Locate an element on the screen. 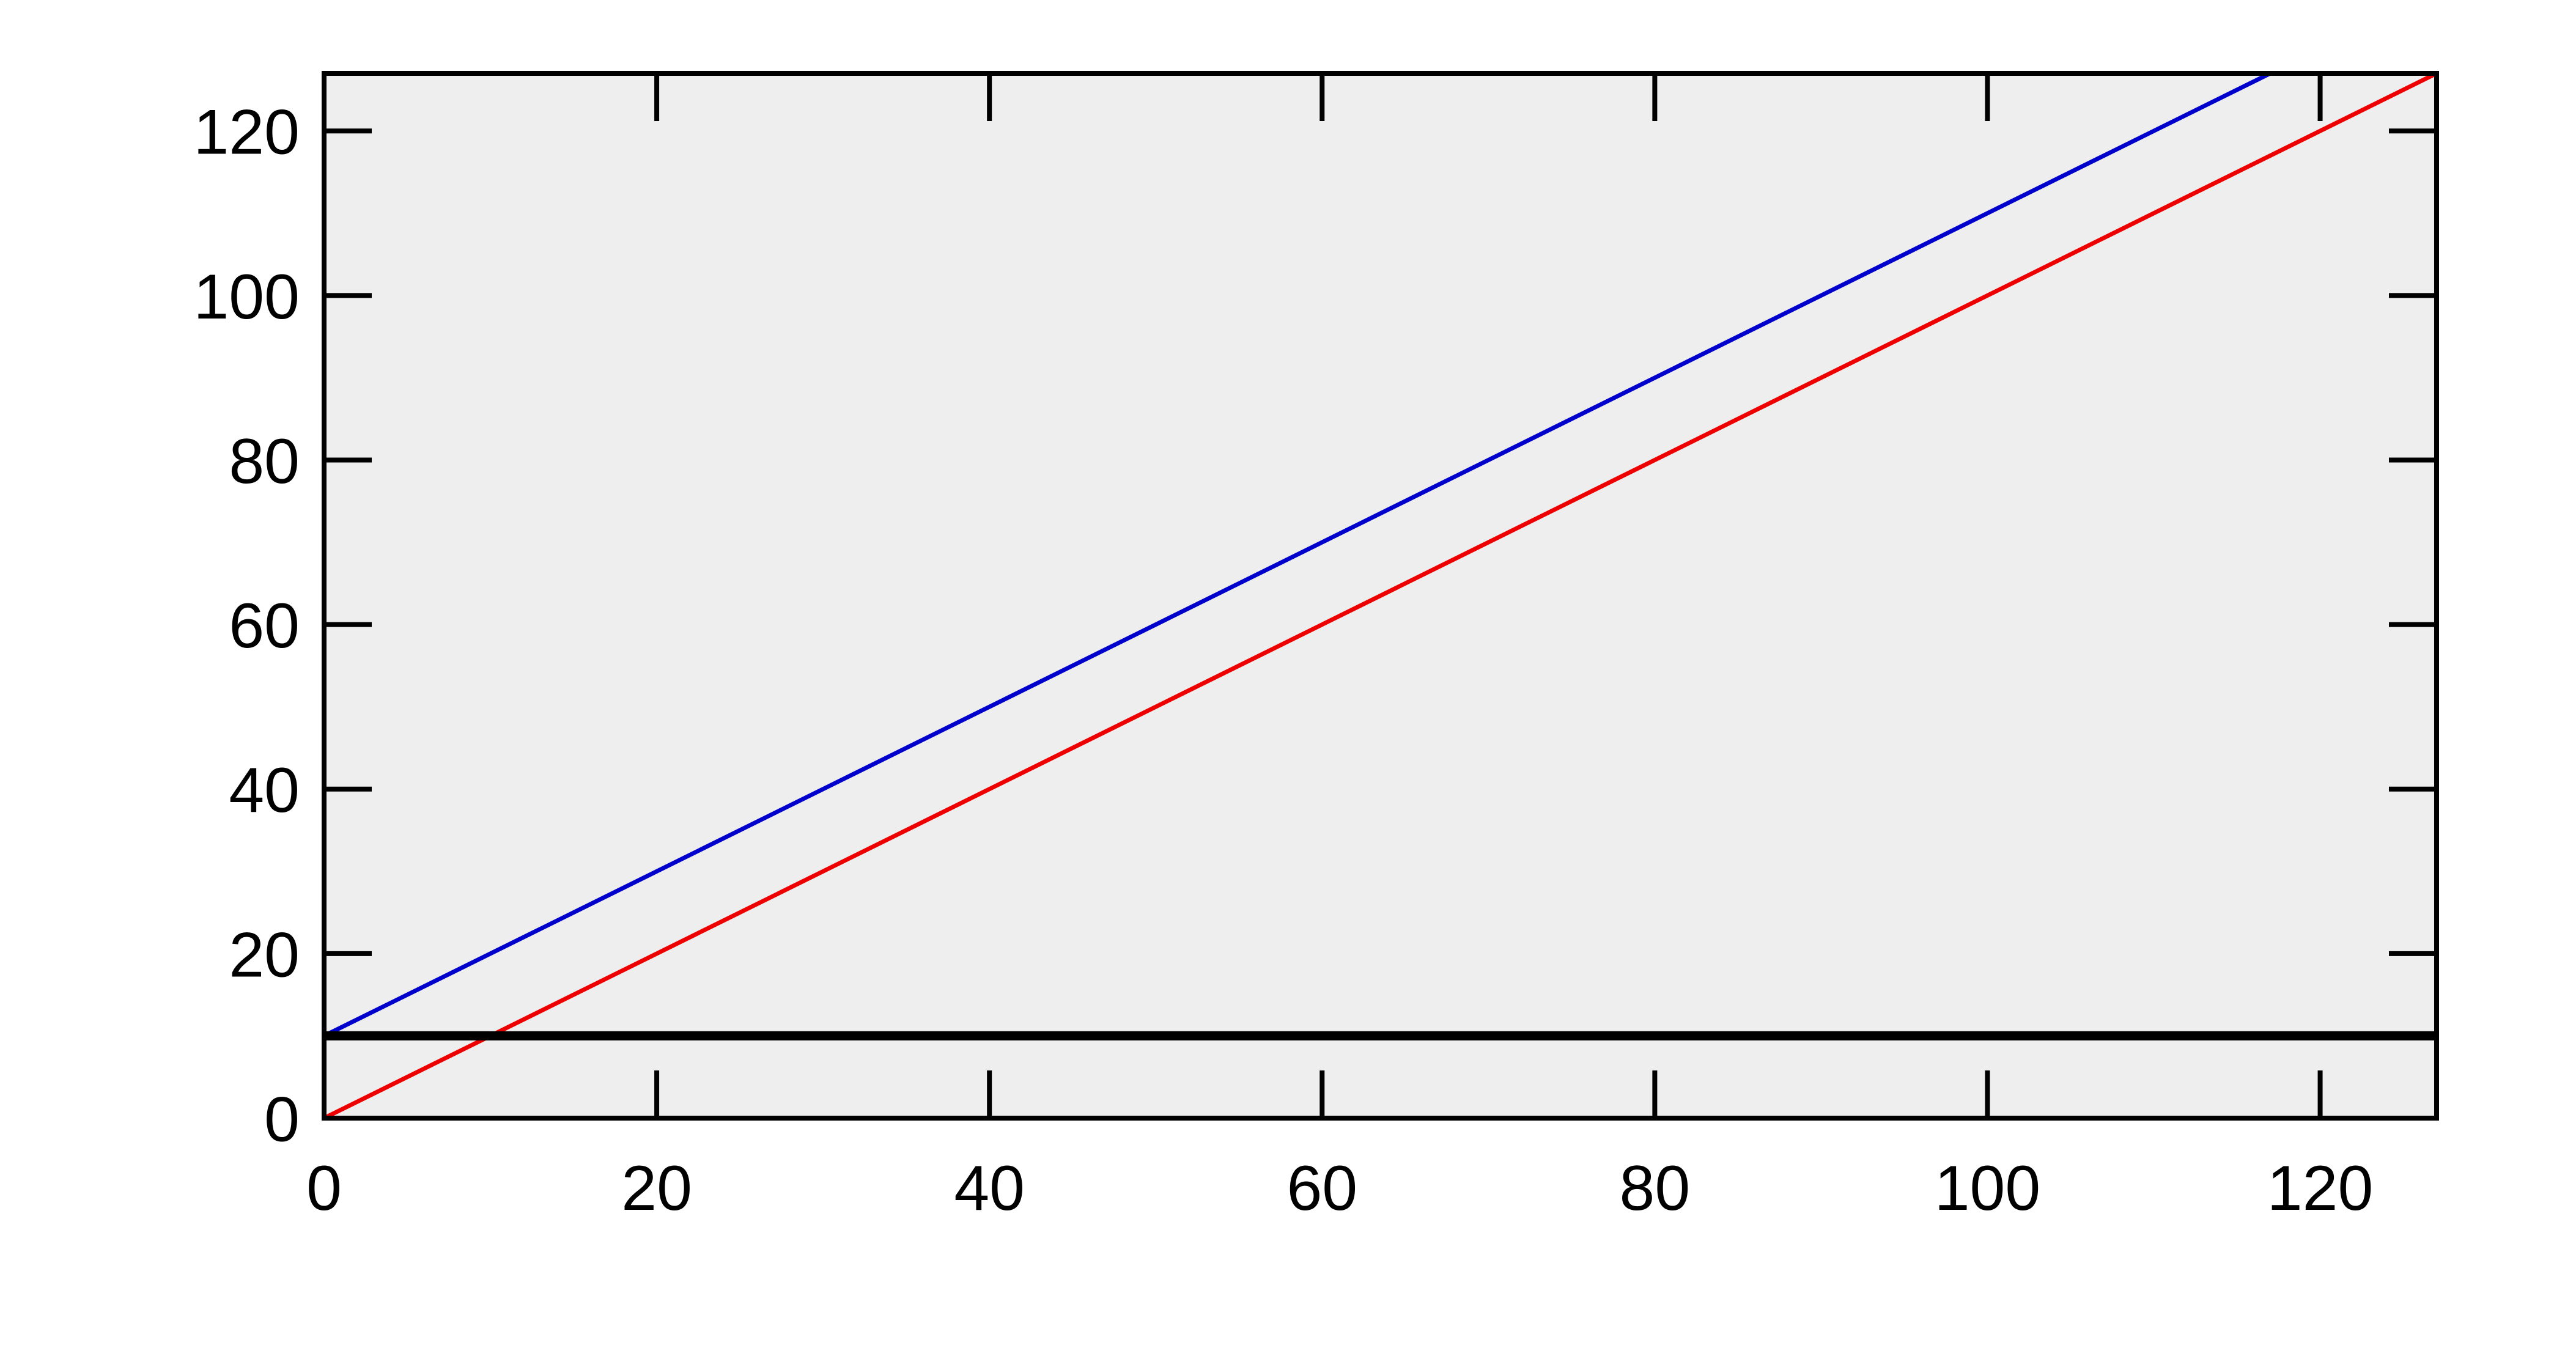  x-tick-label-3: 60 is located at coordinates (1321, 1188).